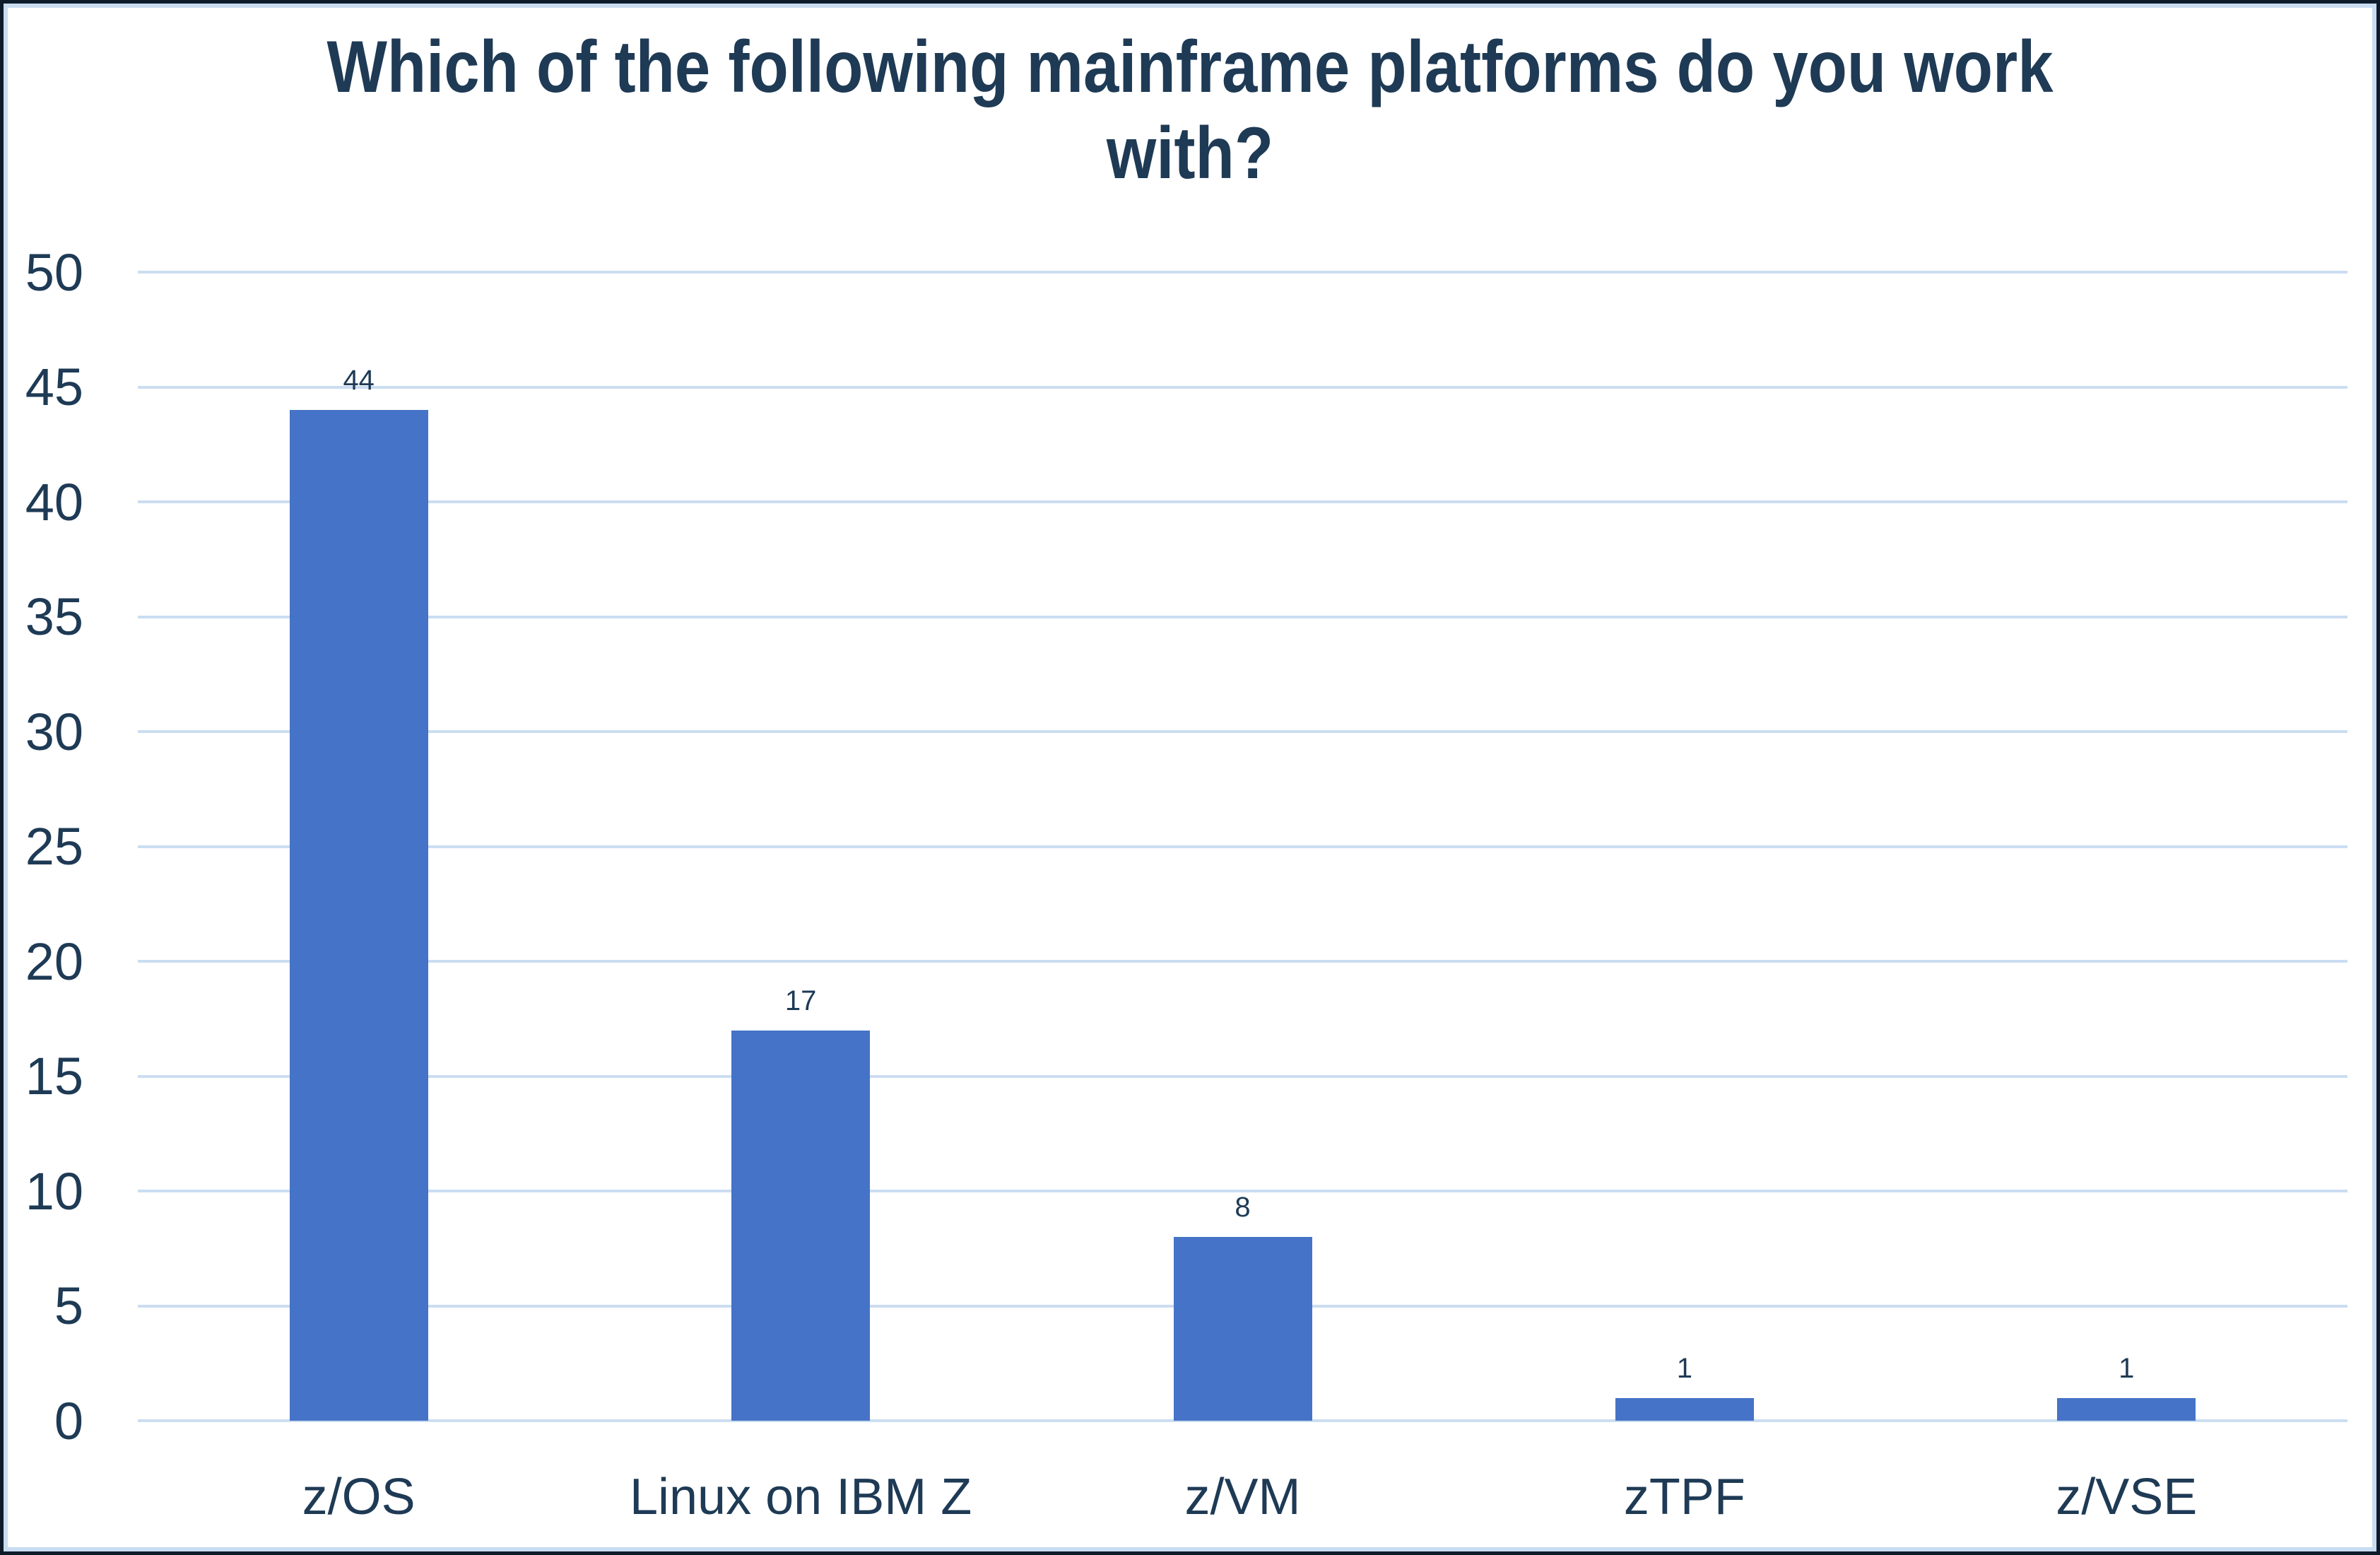  I want to click on x-axis-category-label-linux-on-ibm-z: Linux on IBM Z, so click(800, 1497).